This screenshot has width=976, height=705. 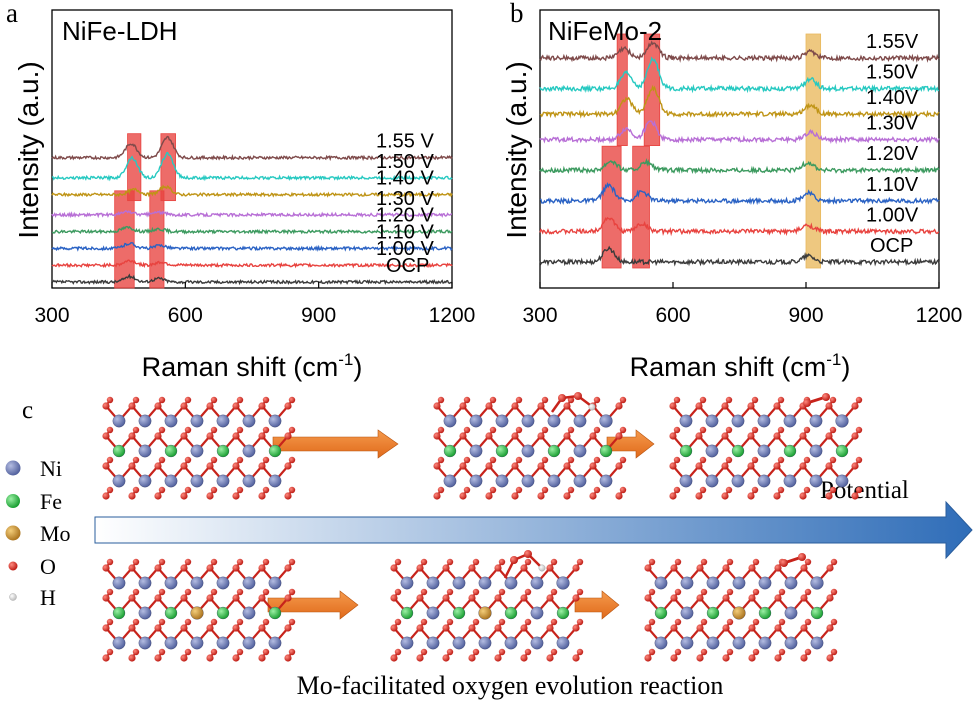 I want to click on panel-b-tick-label-3: 1200, so click(x=939, y=315).